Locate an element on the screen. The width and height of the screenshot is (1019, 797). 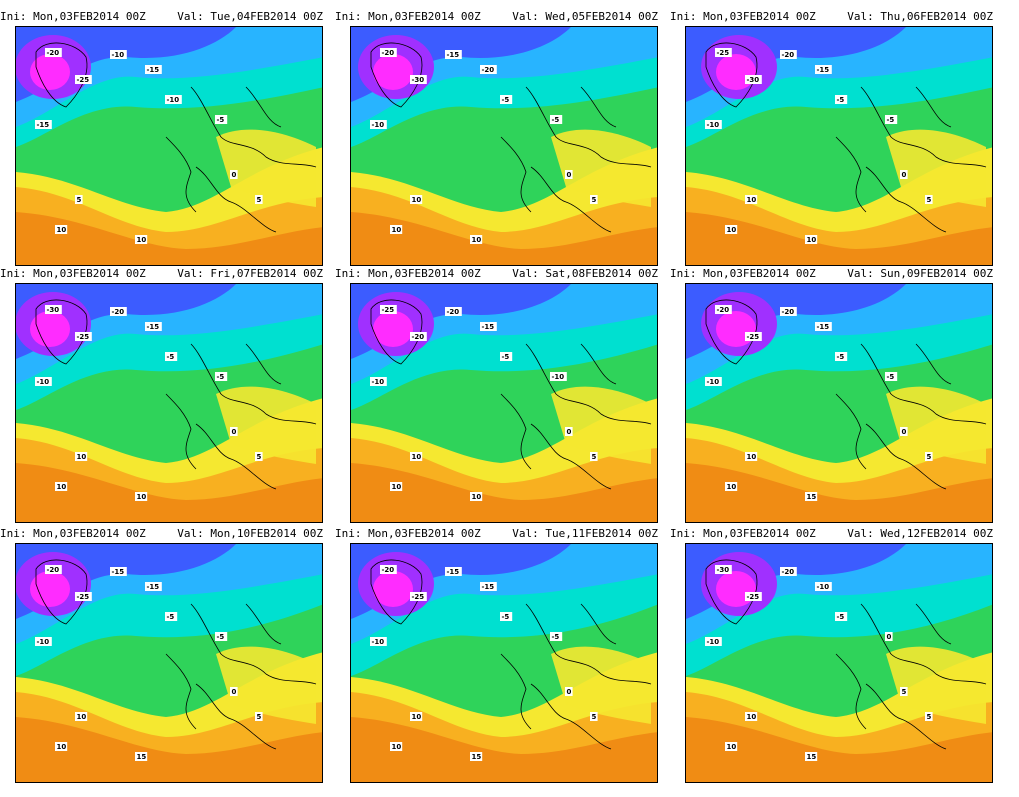
temperature-map: -20 -25 -15 -15 -10 -5 -5 0 5 10 10 15 is located at coordinates (504, 663).